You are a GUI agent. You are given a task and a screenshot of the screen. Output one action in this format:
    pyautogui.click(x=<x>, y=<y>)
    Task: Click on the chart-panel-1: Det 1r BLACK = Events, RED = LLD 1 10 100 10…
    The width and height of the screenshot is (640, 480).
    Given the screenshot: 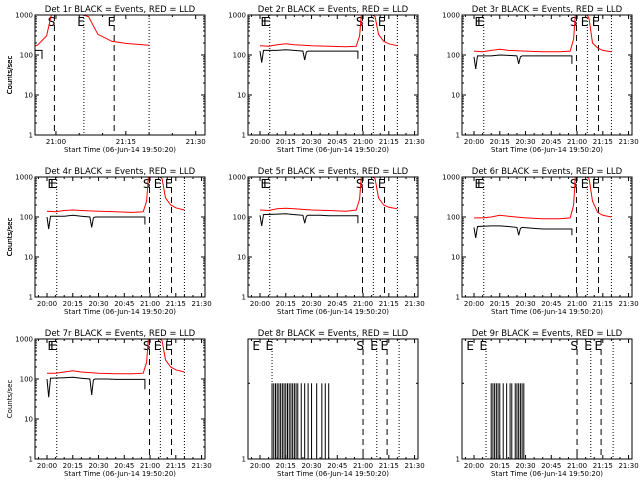 What is the action you would take?
    pyautogui.click(x=106, y=79)
    